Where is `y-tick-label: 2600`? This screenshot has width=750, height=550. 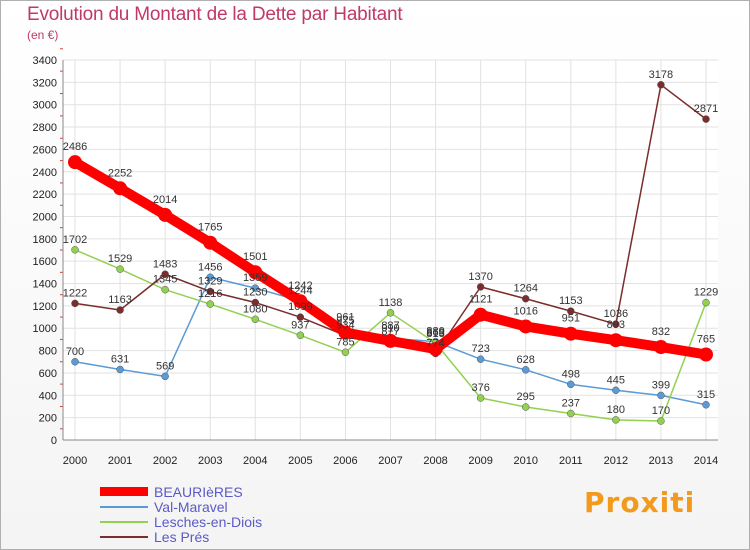 y-tick-label: 2600 is located at coordinates (45, 150).